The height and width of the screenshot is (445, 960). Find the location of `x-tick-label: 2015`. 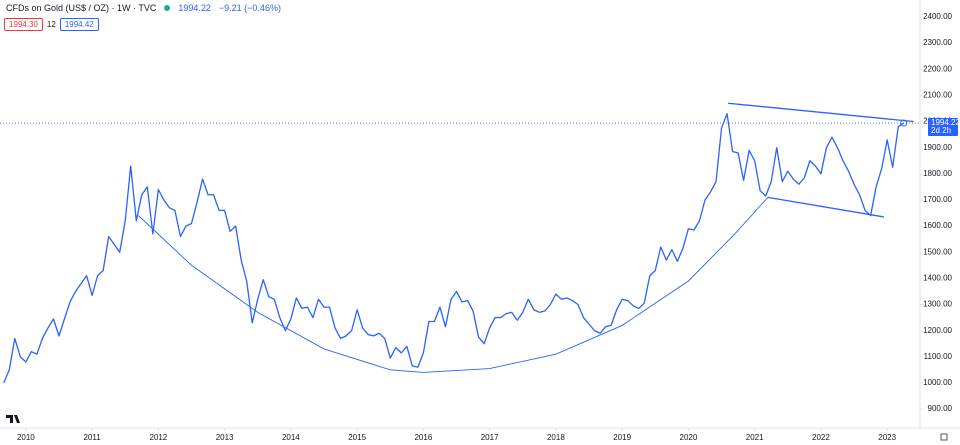

x-tick-label: 2015 is located at coordinates (357, 437).